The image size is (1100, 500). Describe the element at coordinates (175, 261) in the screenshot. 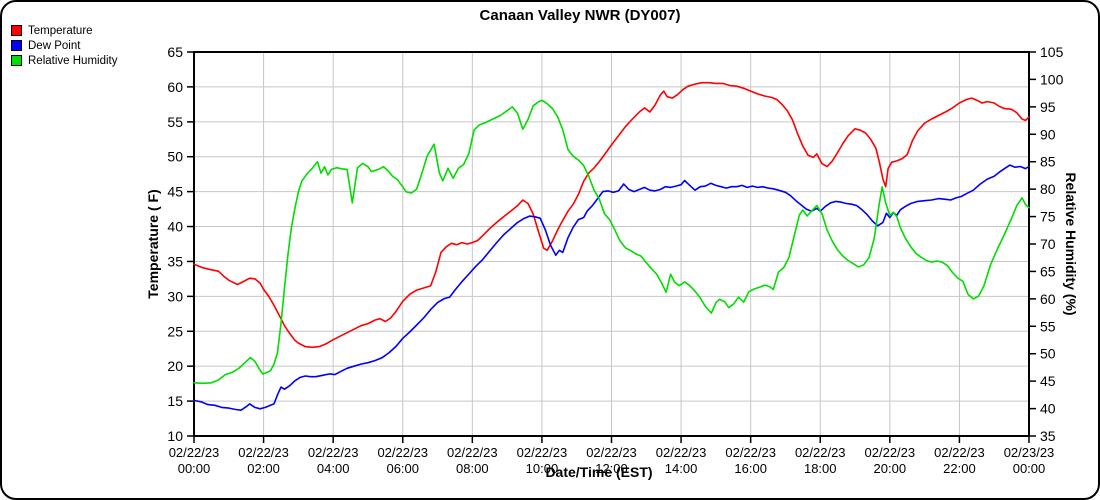

I see `left-tick-label: 35` at that location.